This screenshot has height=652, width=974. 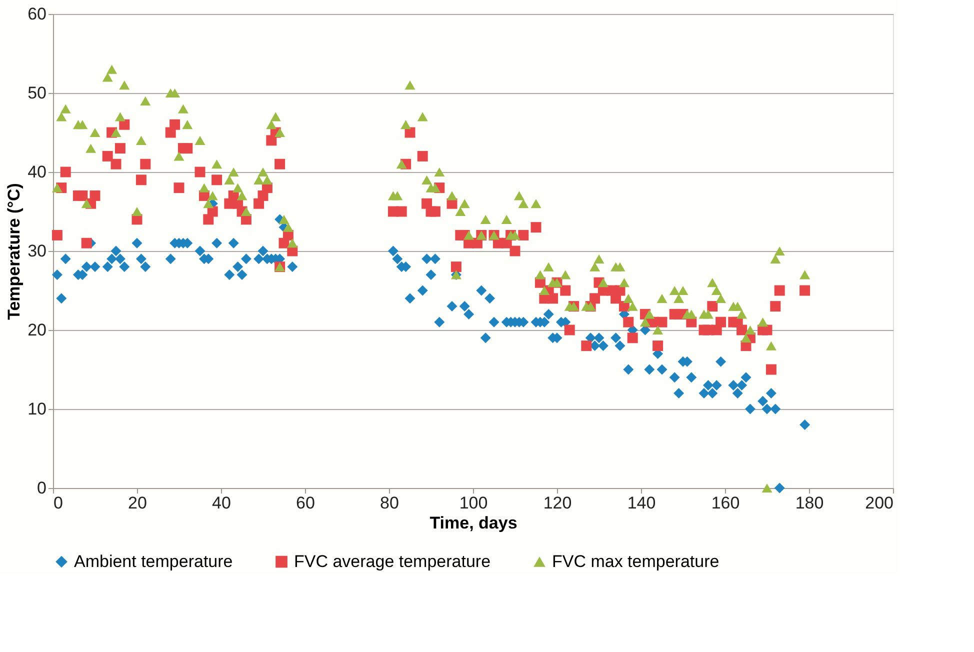 I want to click on y-tick-label: 40, so click(x=37, y=172).